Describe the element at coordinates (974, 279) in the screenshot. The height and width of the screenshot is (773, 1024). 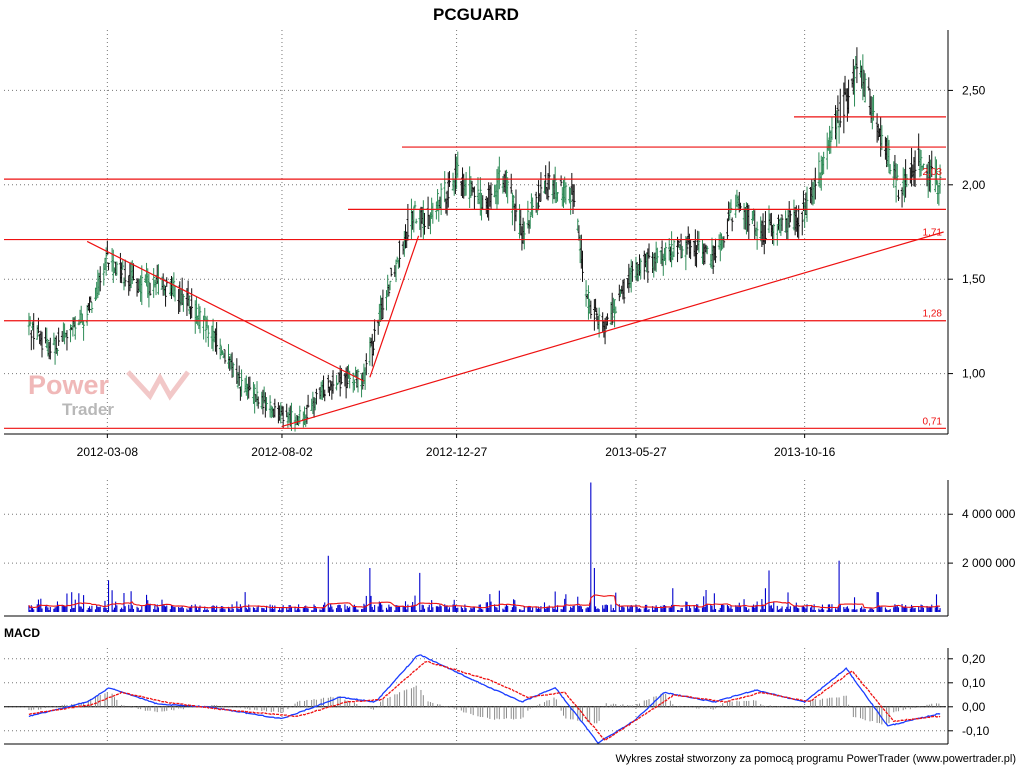
I see `y-tick-label: 1,50` at that location.